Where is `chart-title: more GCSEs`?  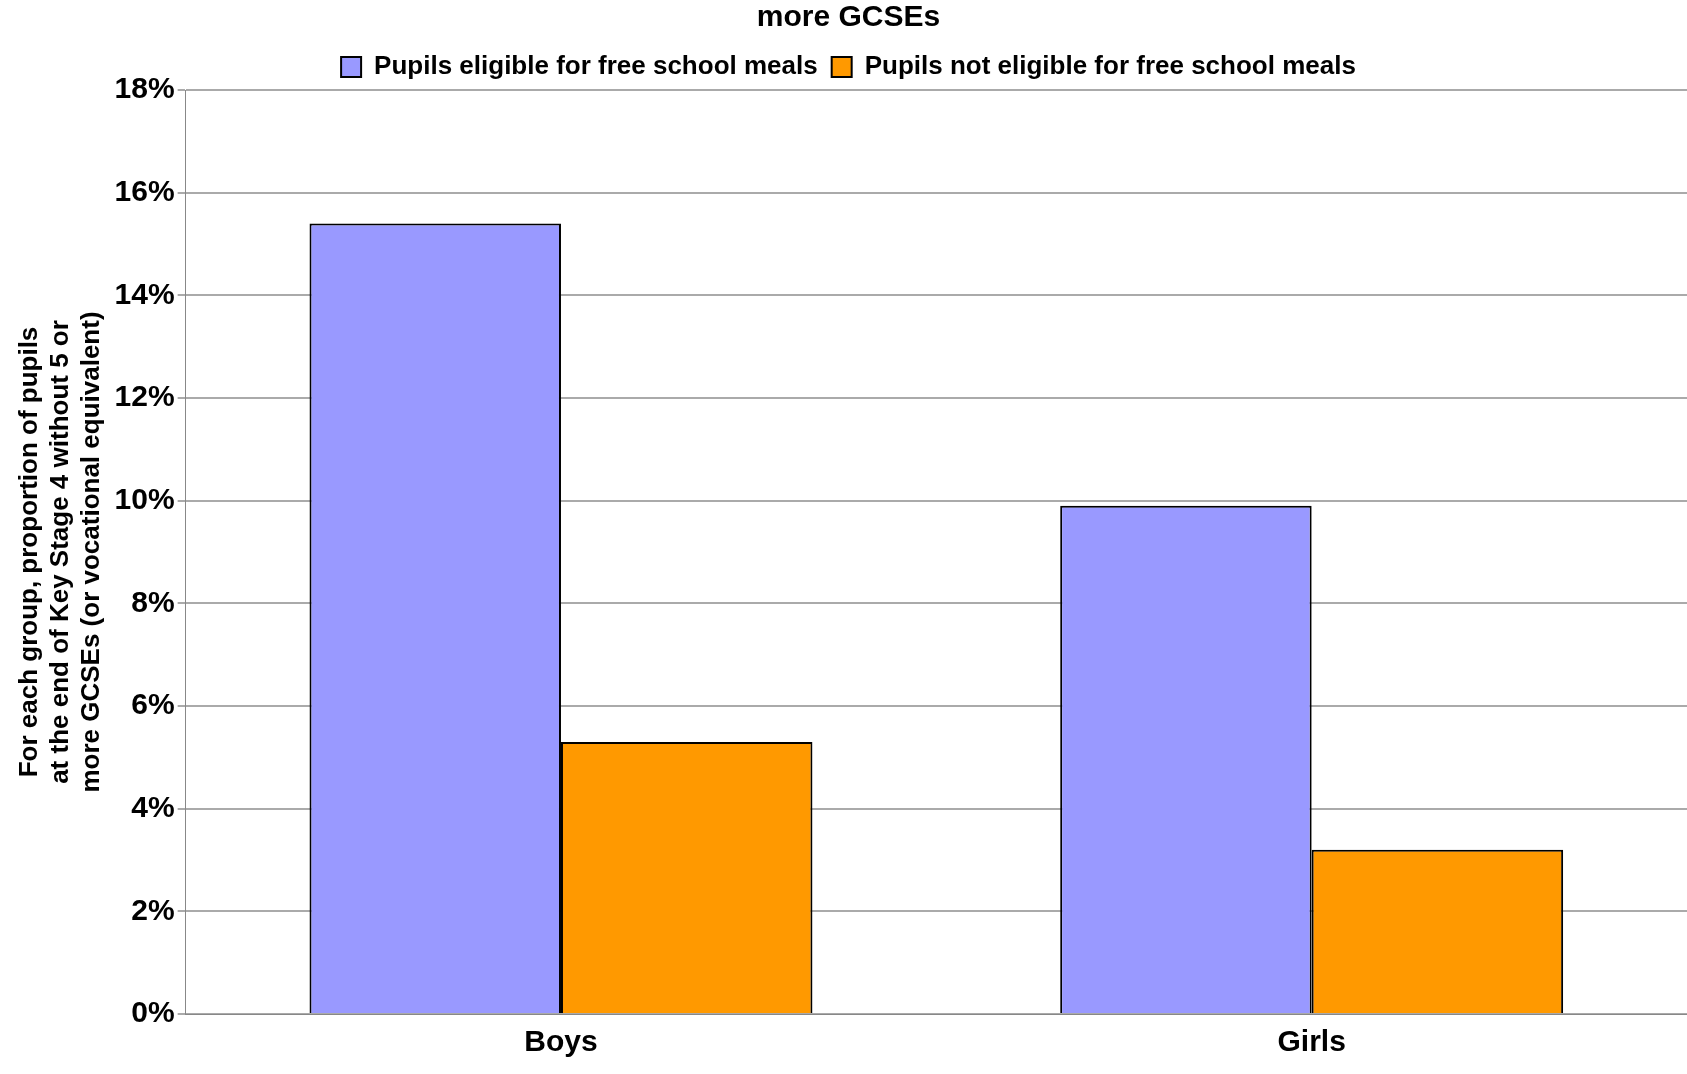
chart-title: more GCSEs is located at coordinates (848, 16).